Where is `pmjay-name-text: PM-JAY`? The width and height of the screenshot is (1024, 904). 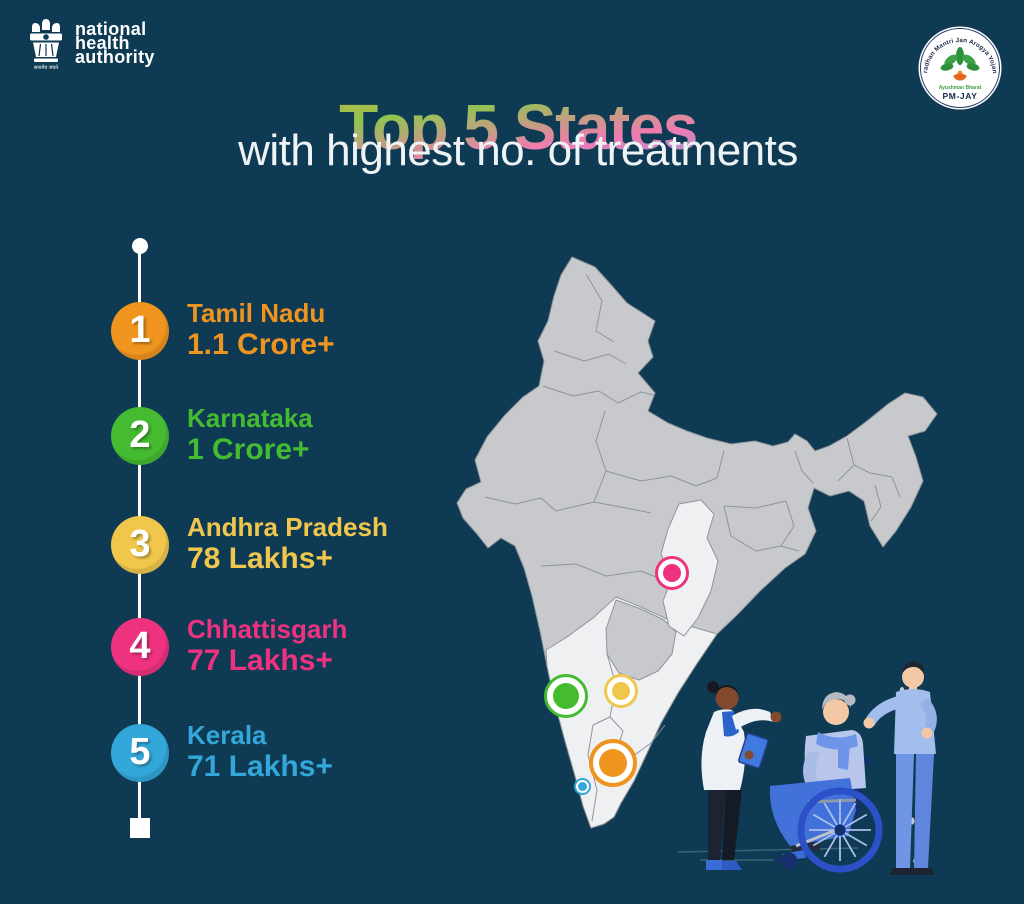 pmjay-name-text: PM-JAY is located at coordinates (960, 96).